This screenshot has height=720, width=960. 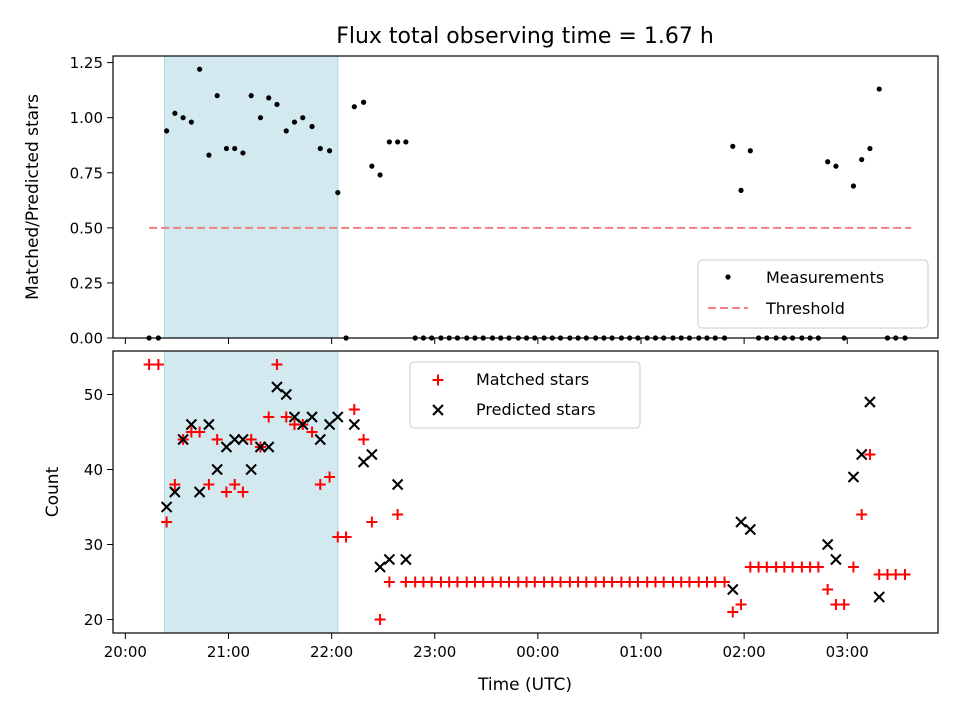 I want to click on x-tick-label: 20:00, so click(x=125, y=652).